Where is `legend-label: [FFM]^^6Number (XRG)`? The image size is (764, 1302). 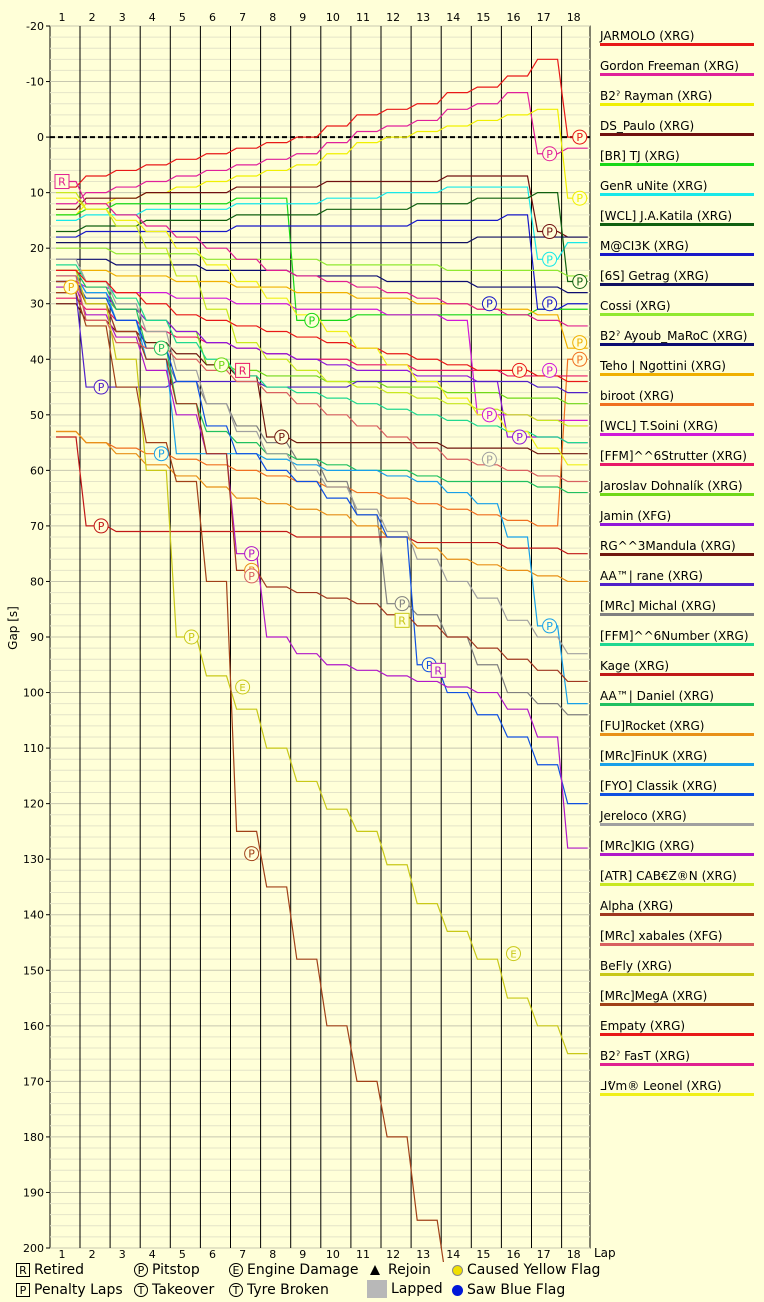
legend-label: [FFM]^^6Number (XRG) is located at coordinates (674, 636).